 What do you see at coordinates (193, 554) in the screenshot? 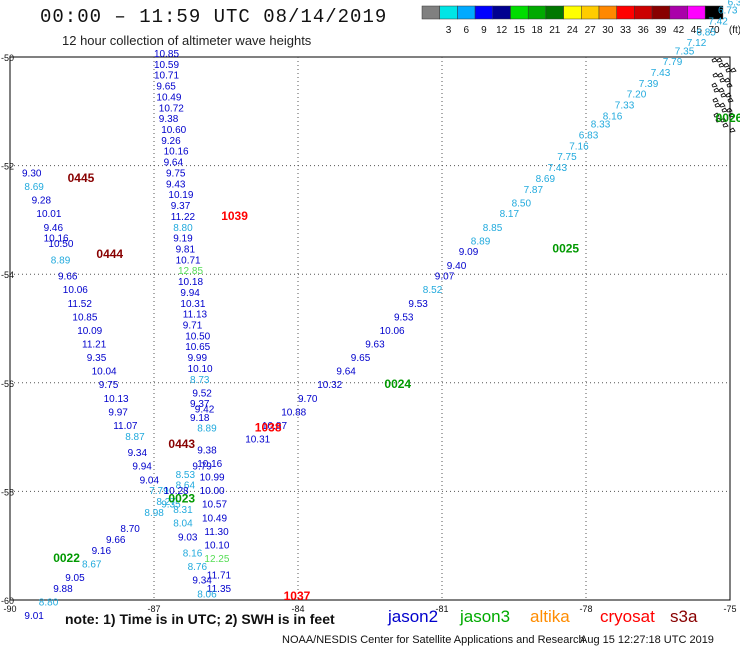
I see `swh-value-label: 8.16` at bounding box center [193, 554].